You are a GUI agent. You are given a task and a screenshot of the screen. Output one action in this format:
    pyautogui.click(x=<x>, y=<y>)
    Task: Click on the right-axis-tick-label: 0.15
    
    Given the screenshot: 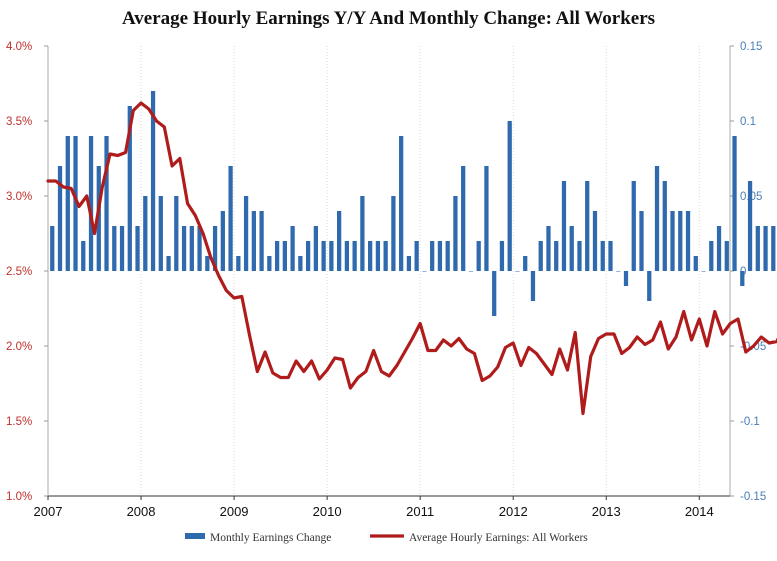 What is the action you would take?
    pyautogui.click(x=751, y=47)
    